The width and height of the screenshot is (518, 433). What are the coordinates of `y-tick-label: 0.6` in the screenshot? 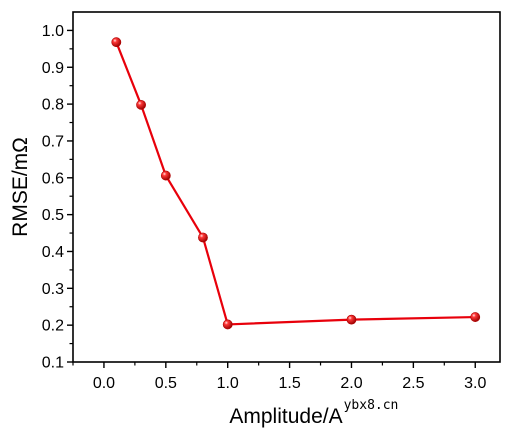 It's located at (53, 178).